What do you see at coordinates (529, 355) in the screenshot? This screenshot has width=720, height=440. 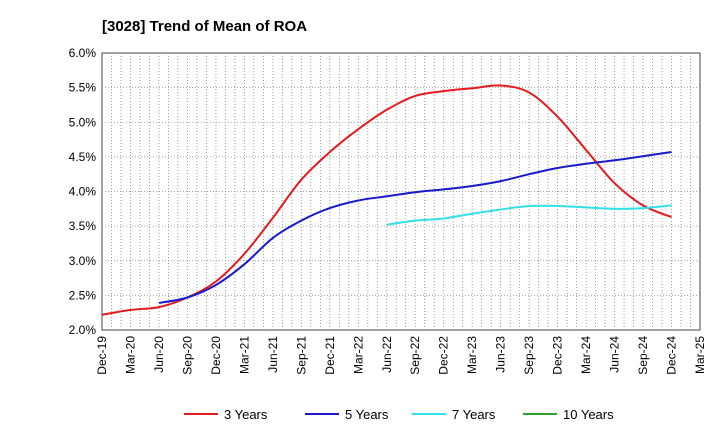 I see `x-tick-label: Sep-23` at bounding box center [529, 355].